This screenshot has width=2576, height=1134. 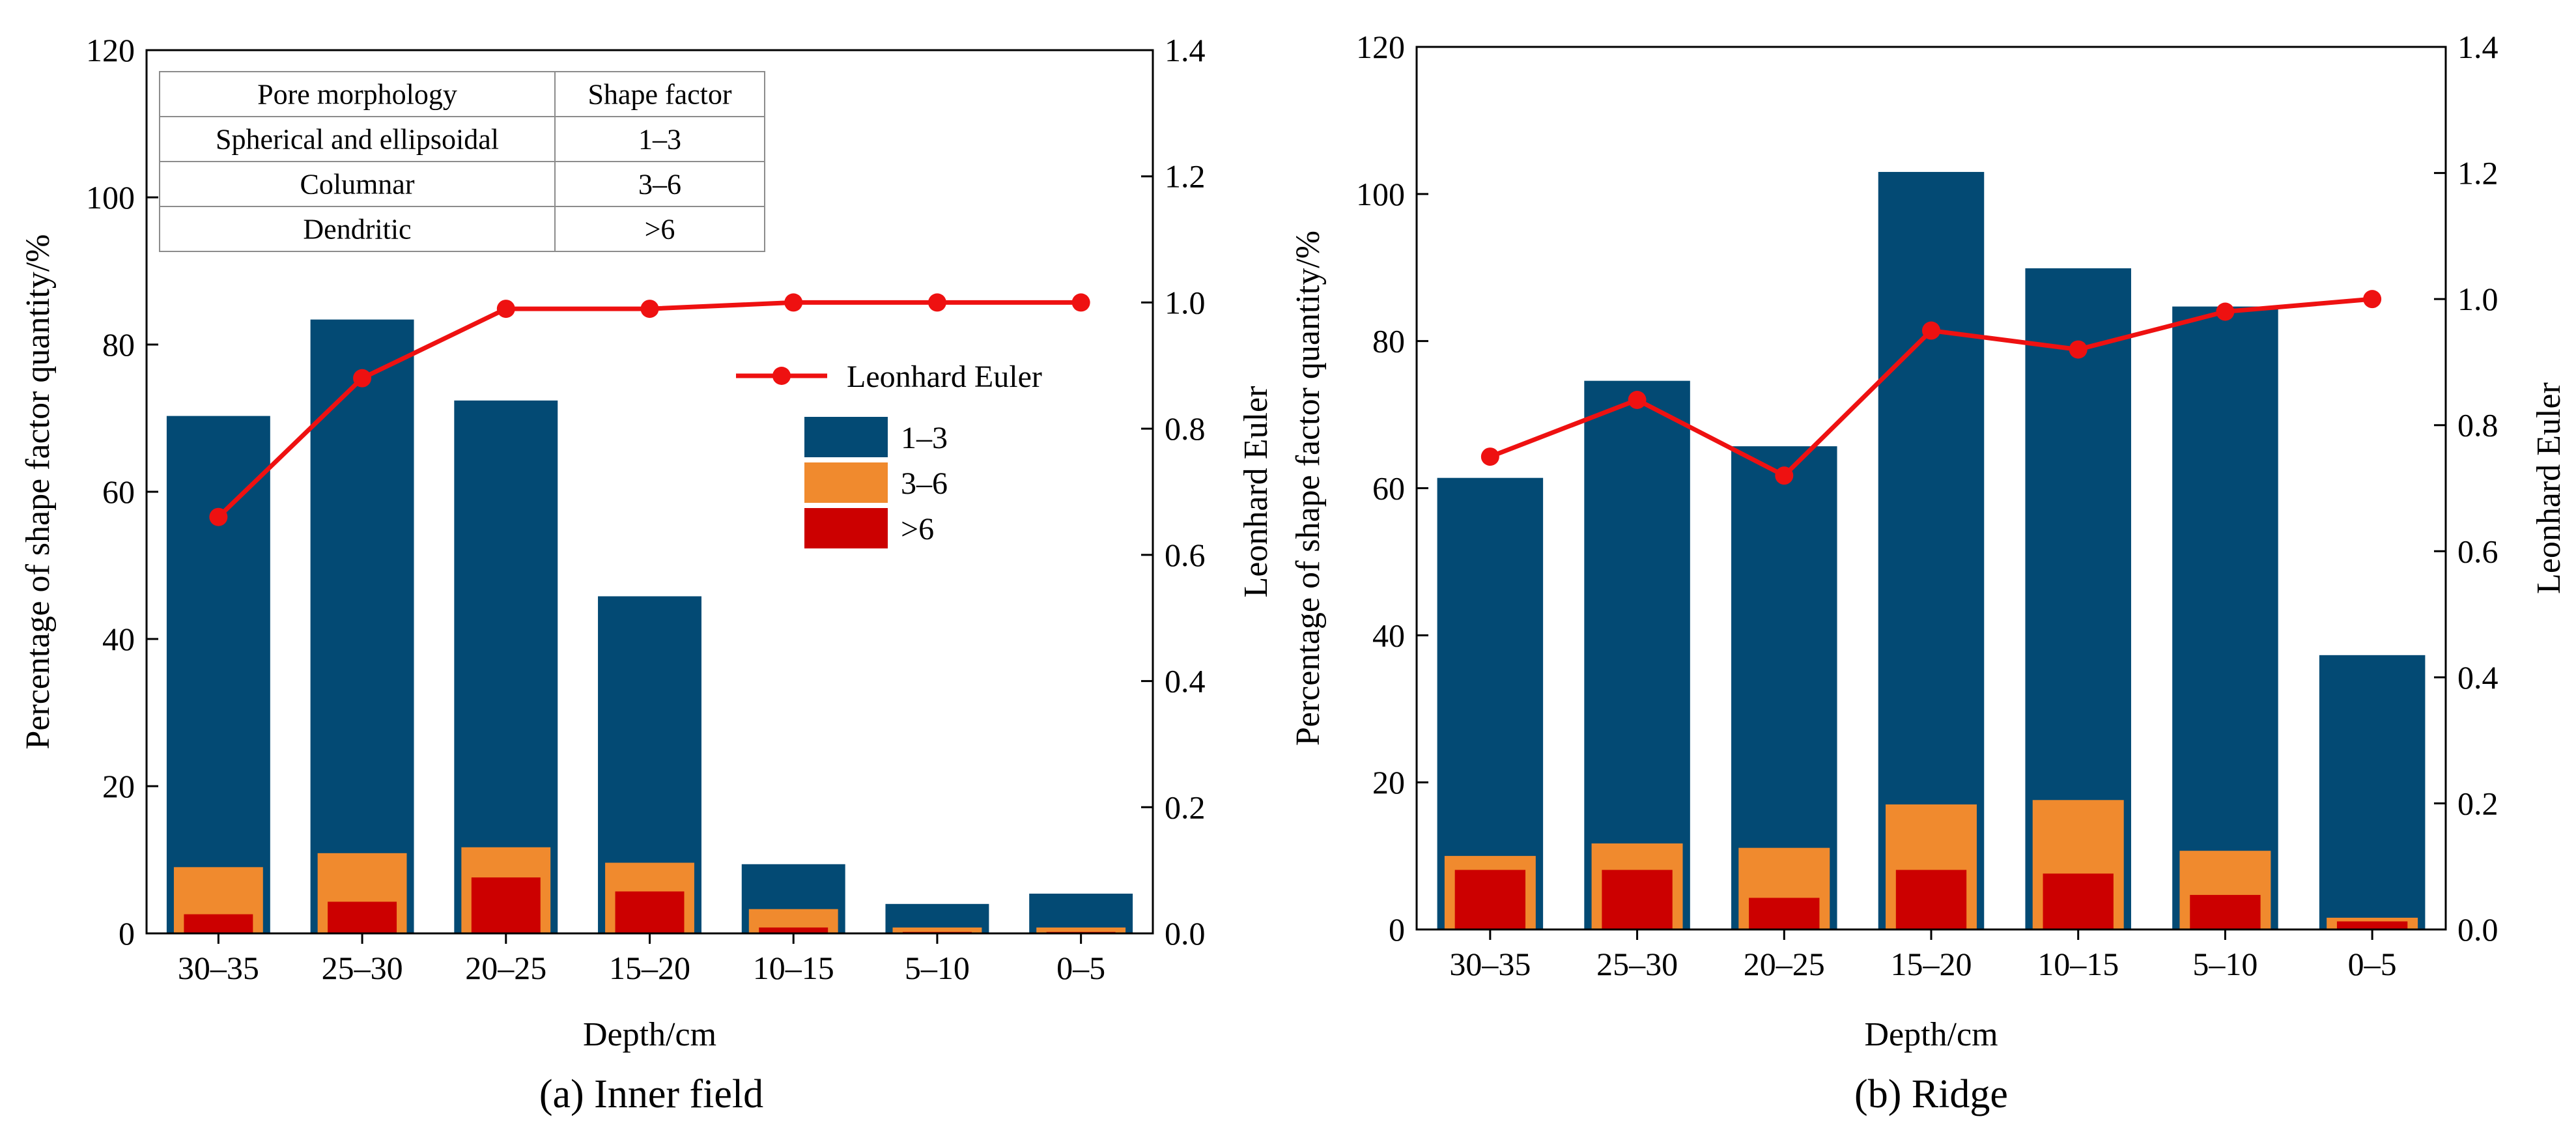 What do you see at coordinates (1388, 782) in the screenshot?
I see `y-tick-label: 20` at bounding box center [1388, 782].